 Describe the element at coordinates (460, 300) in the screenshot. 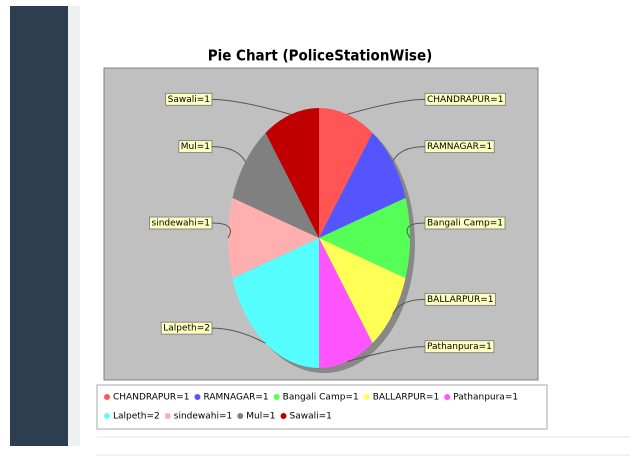

I see `slice-label: BALLARPUR=1` at that location.